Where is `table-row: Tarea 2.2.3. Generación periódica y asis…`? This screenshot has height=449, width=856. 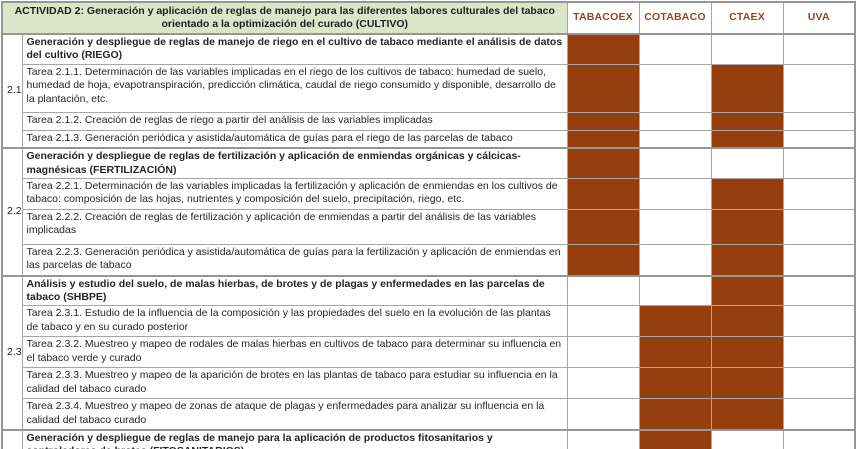
table-row: Tarea 2.2.3. Generación periódica y asis… is located at coordinates (429, 260).